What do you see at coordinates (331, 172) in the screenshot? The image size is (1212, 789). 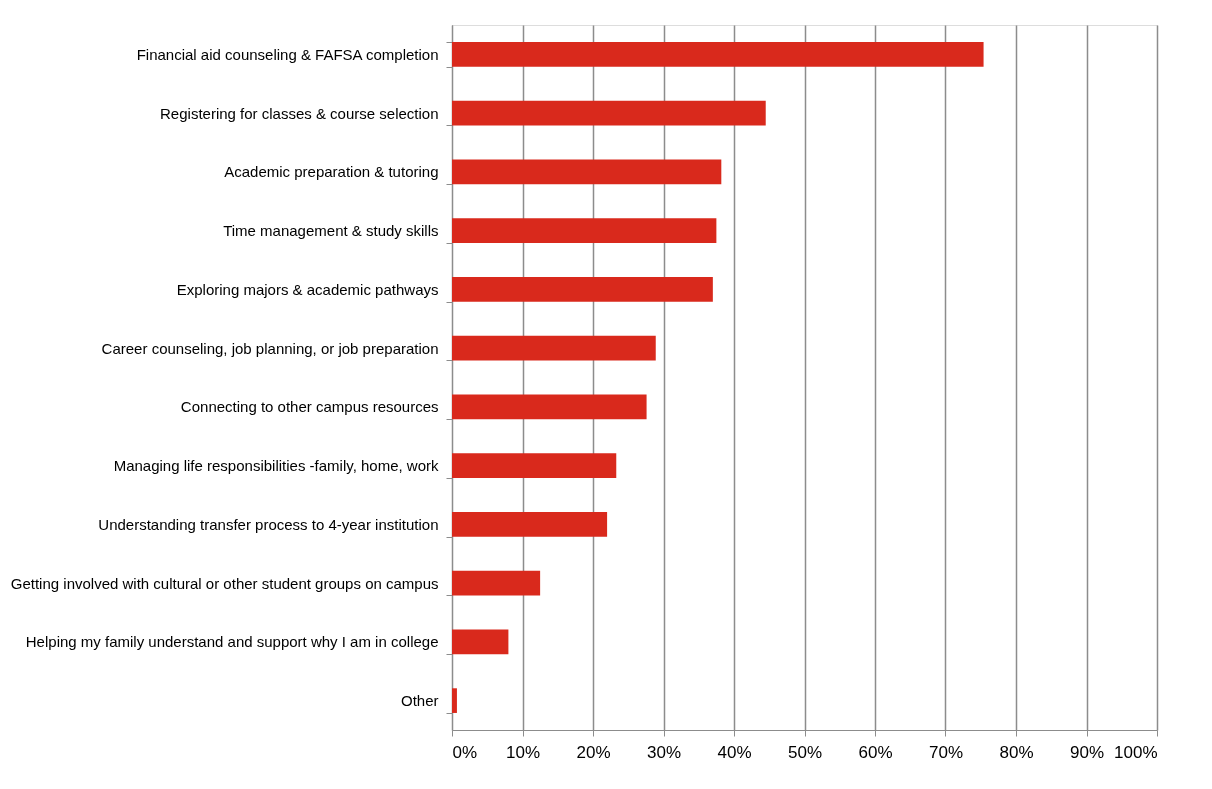 I see `y-tick-label: Academic preparation & tutoring` at bounding box center [331, 172].